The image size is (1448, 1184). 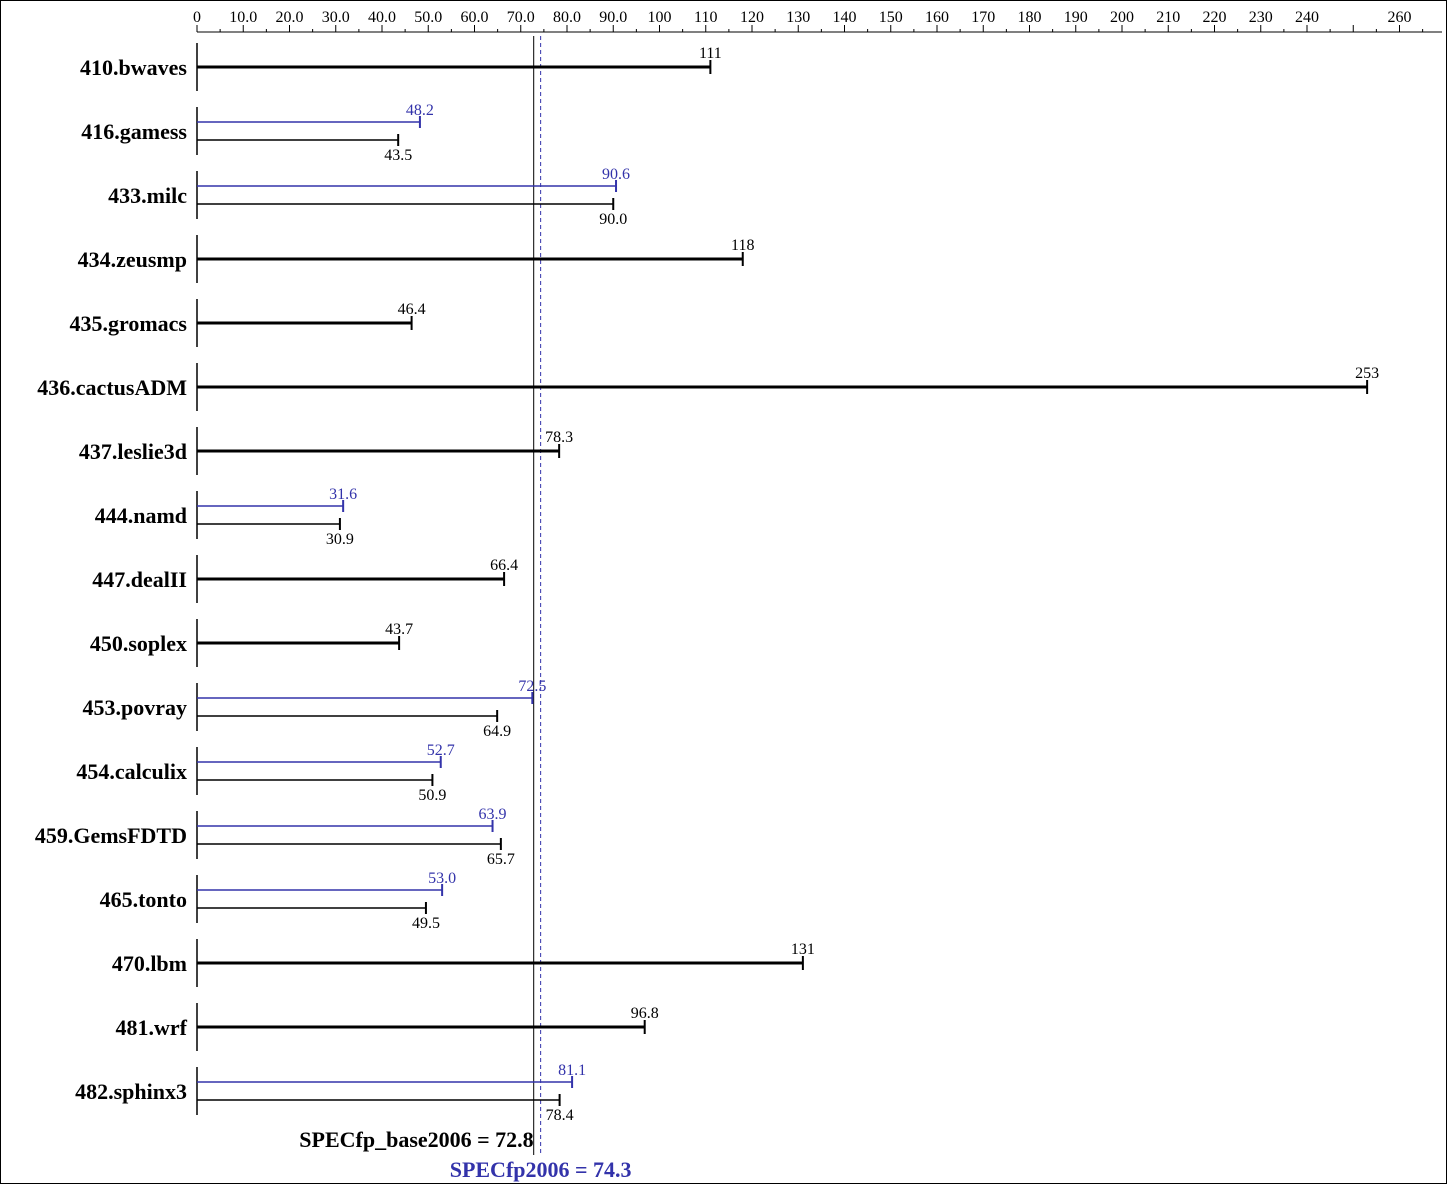 I want to click on base-value-label: 78.3, so click(x=559, y=437).